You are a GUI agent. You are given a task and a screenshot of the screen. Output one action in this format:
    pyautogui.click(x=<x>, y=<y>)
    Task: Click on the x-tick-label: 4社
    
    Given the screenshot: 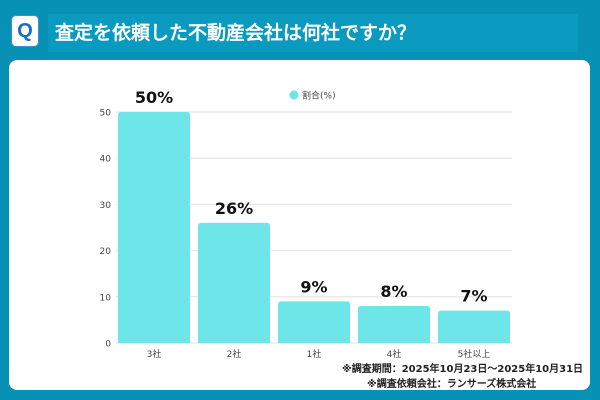 What is the action you would take?
    pyautogui.click(x=394, y=354)
    